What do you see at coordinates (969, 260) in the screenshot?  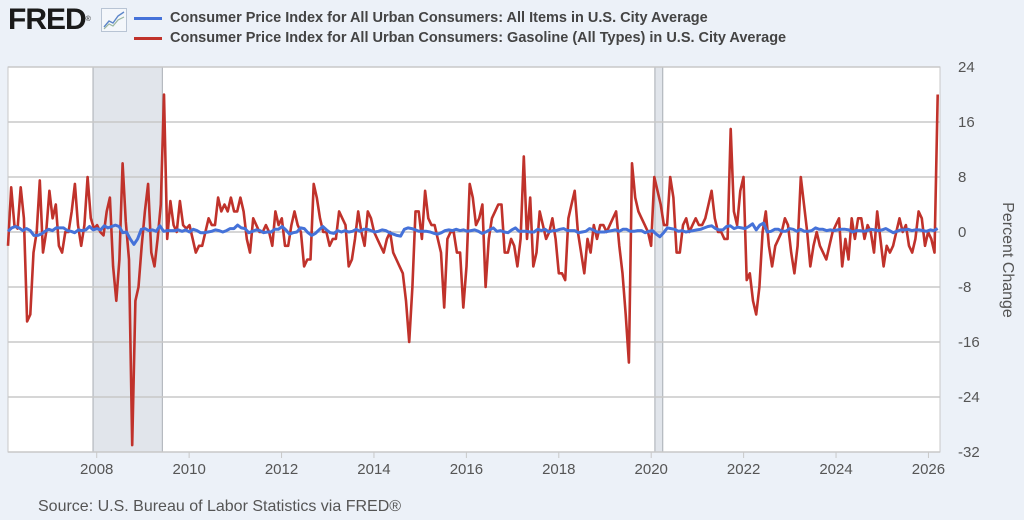 I see `y-axis: 24 16 8 0 -8 -16 -24 -32` at bounding box center [969, 260].